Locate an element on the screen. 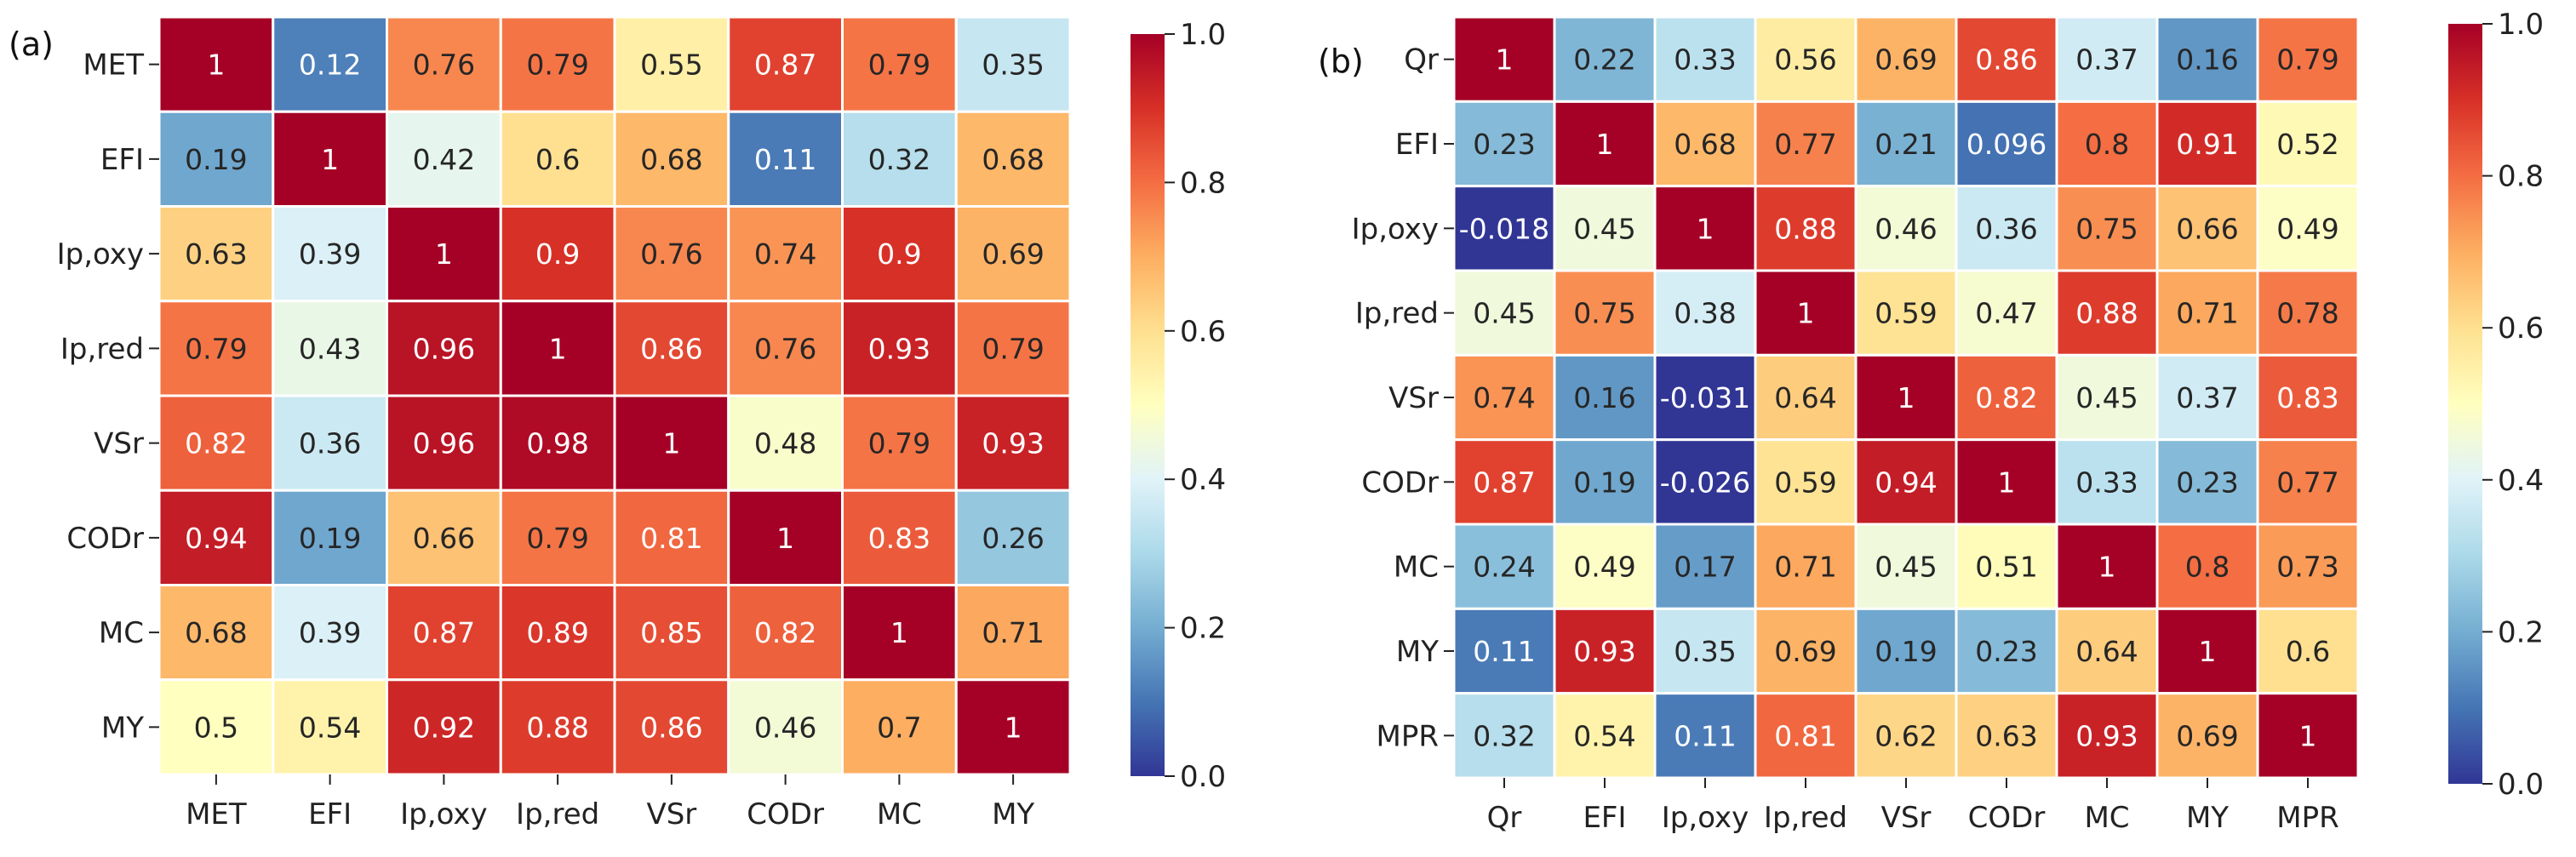  x-tick-label: MET is located at coordinates (217, 814).